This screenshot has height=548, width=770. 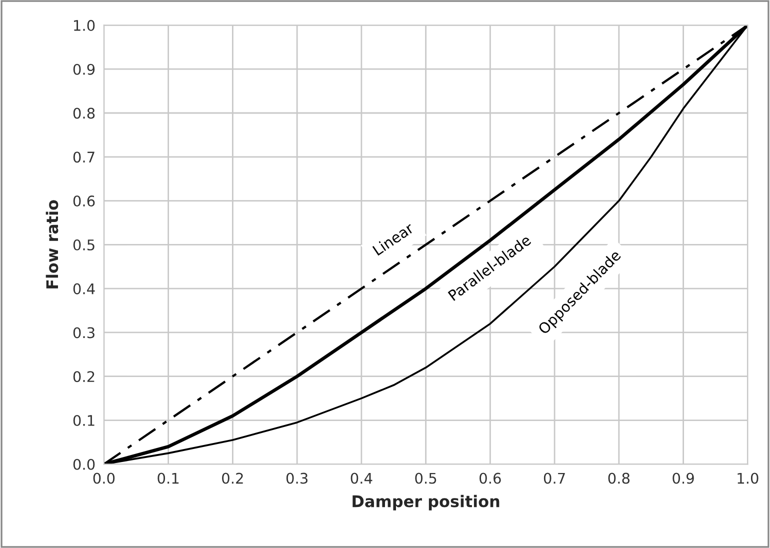 I want to click on x-tick-label: 0.4, so click(x=361, y=478).